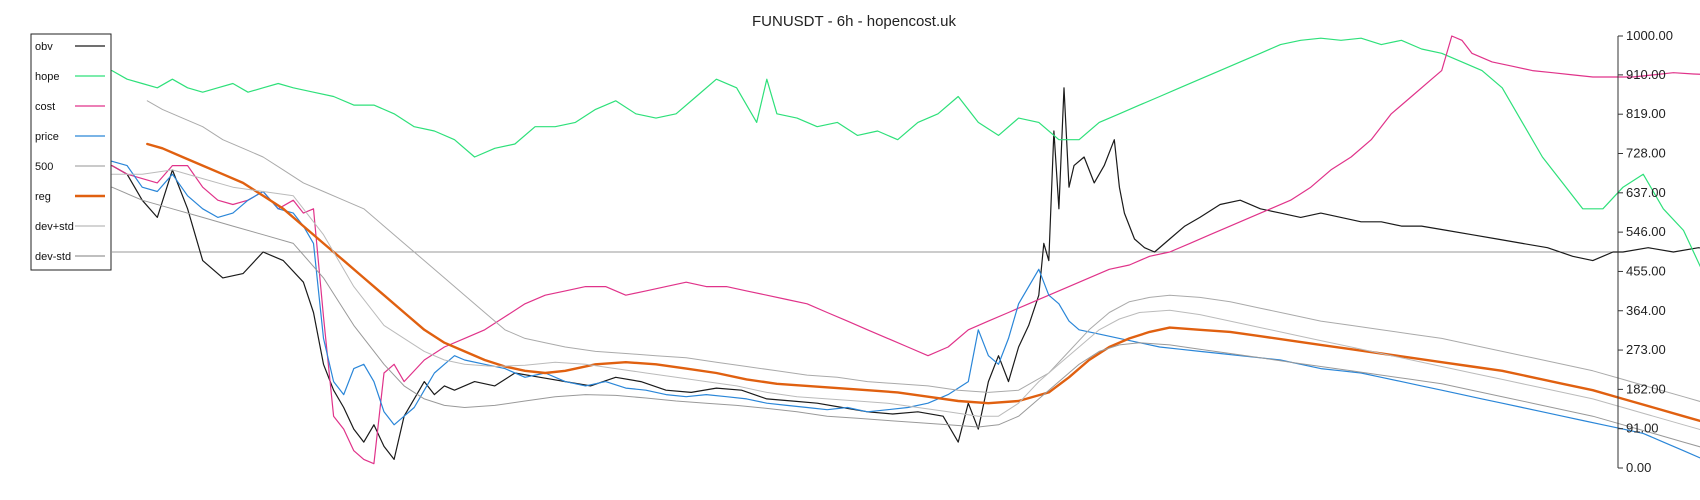 The height and width of the screenshot is (500, 1700). Describe the element at coordinates (1646, 231) in the screenshot. I see `y-tick-label: 546.00` at that location.